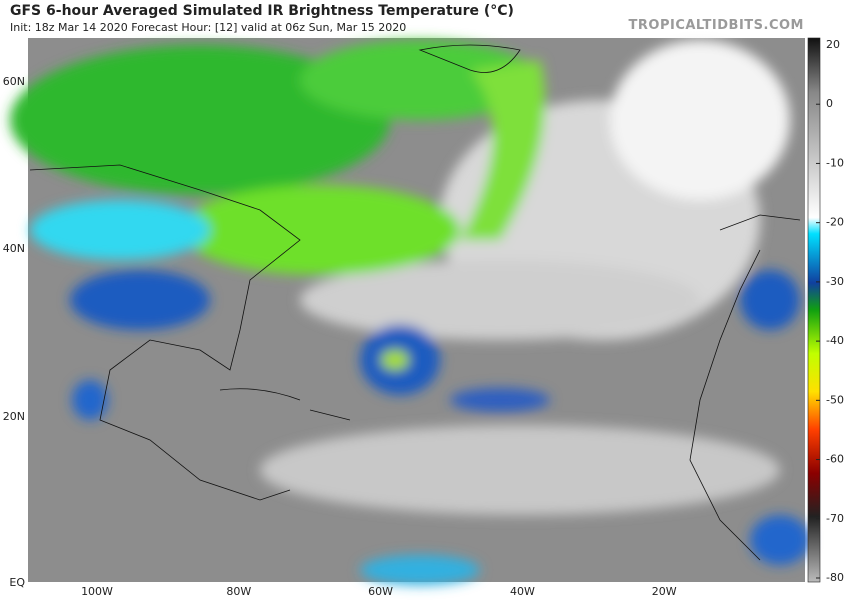 The height and width of the screenshot is (600, 849). I want to click on colorbar-label: 20, so click(833, 44).